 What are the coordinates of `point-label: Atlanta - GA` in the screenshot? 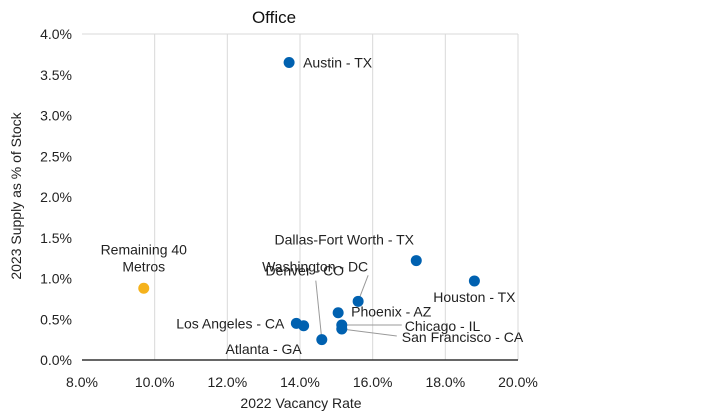 It's located at (264, 349).